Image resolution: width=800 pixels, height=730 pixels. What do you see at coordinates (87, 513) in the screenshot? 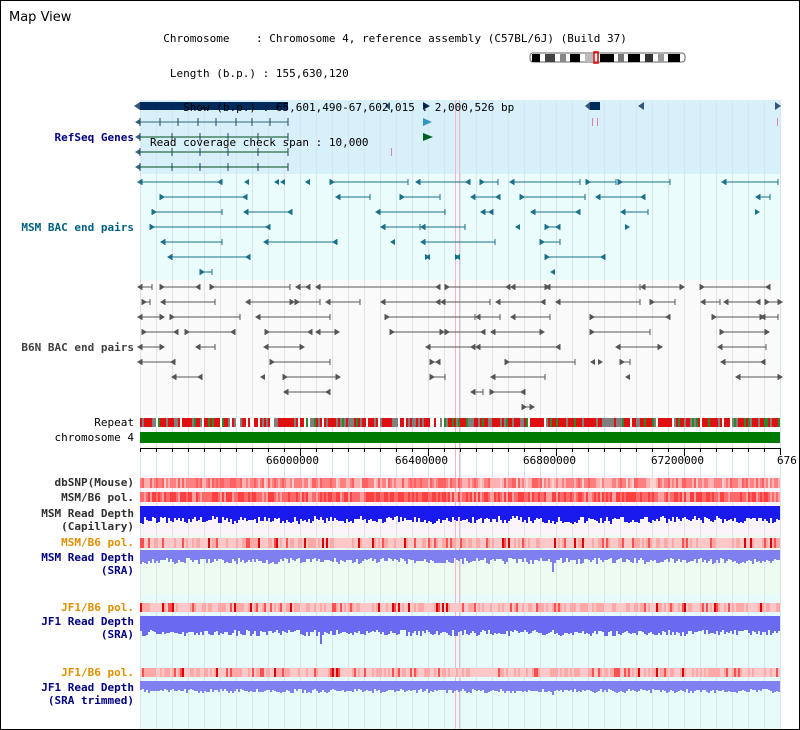
I see `track-label-msm-depth-cap: MSM Read Depth` at bounding box center [87, 513].